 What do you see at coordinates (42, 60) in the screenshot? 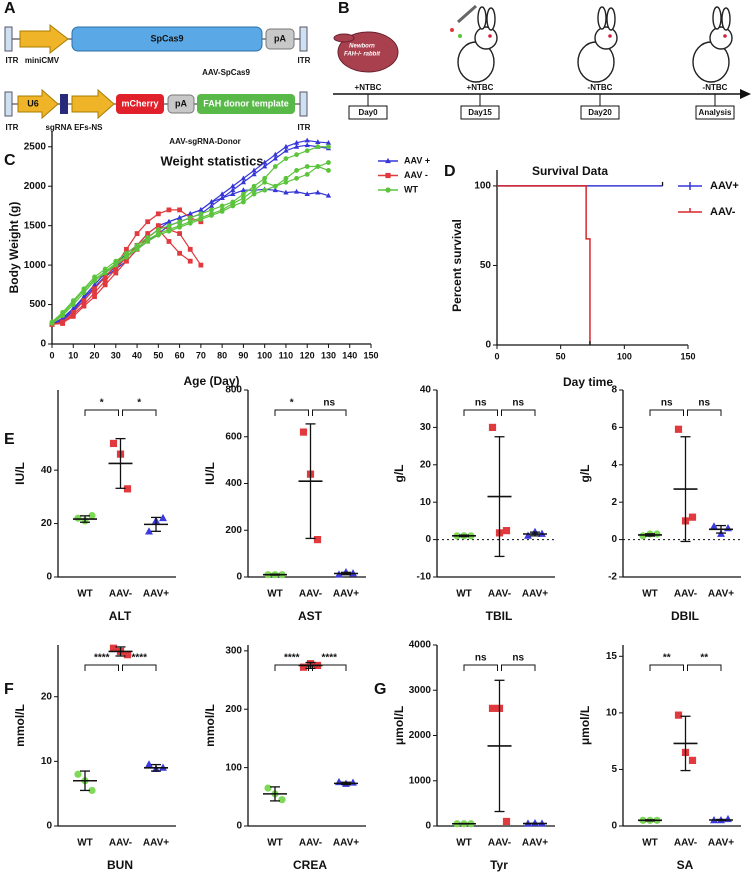
I see `promoter-label: miniCMV` at bounding box center [42, 60].